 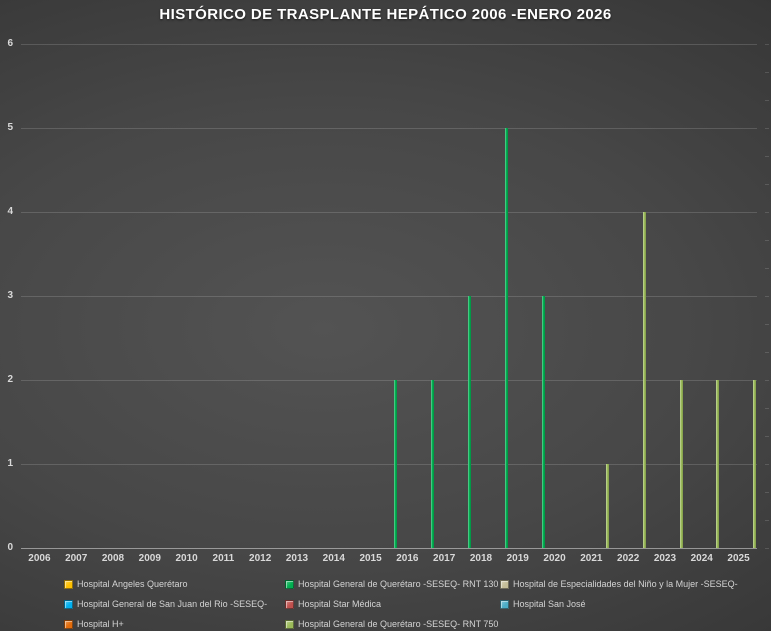 What do you see at coordinates (10, 127) in the screenshot?
I see `y-axis-label: 5` at bounding box center [10, 127].